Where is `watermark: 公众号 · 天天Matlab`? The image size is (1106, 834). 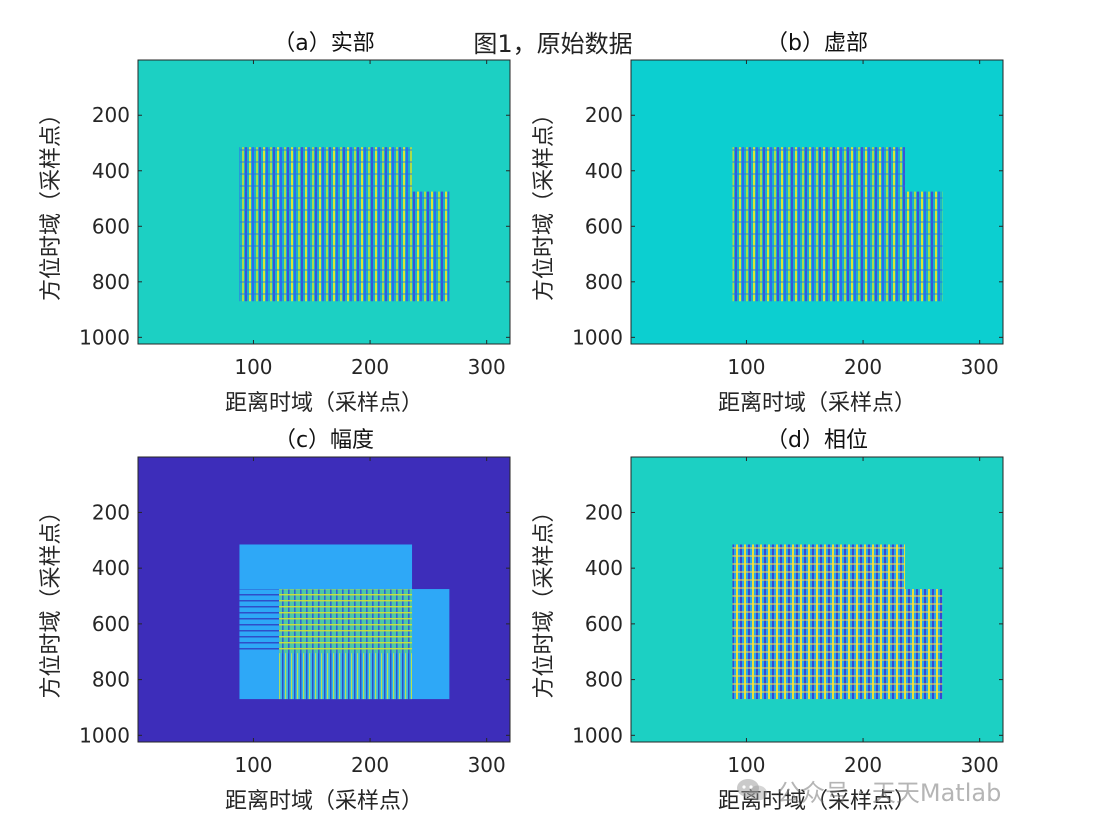
watermark: 公众号 · 天天Matlab is located at coordinates (915, 790).